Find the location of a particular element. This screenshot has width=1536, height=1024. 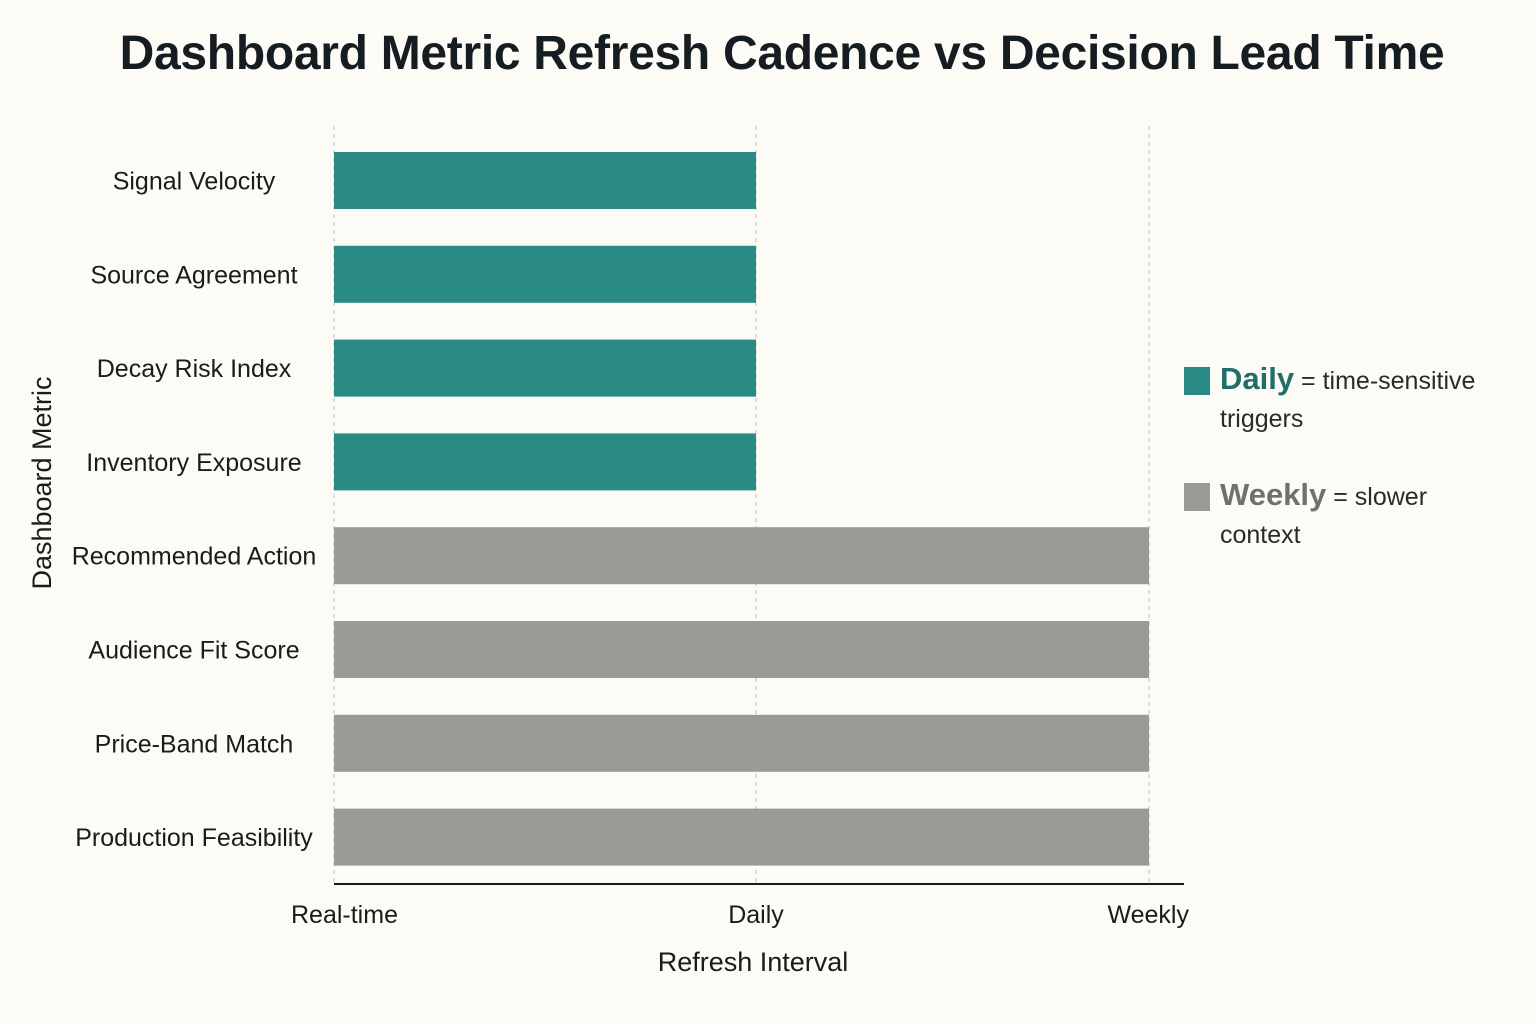

category-label-recommended-action: Recommended Action is located at coordinates (194, 557).